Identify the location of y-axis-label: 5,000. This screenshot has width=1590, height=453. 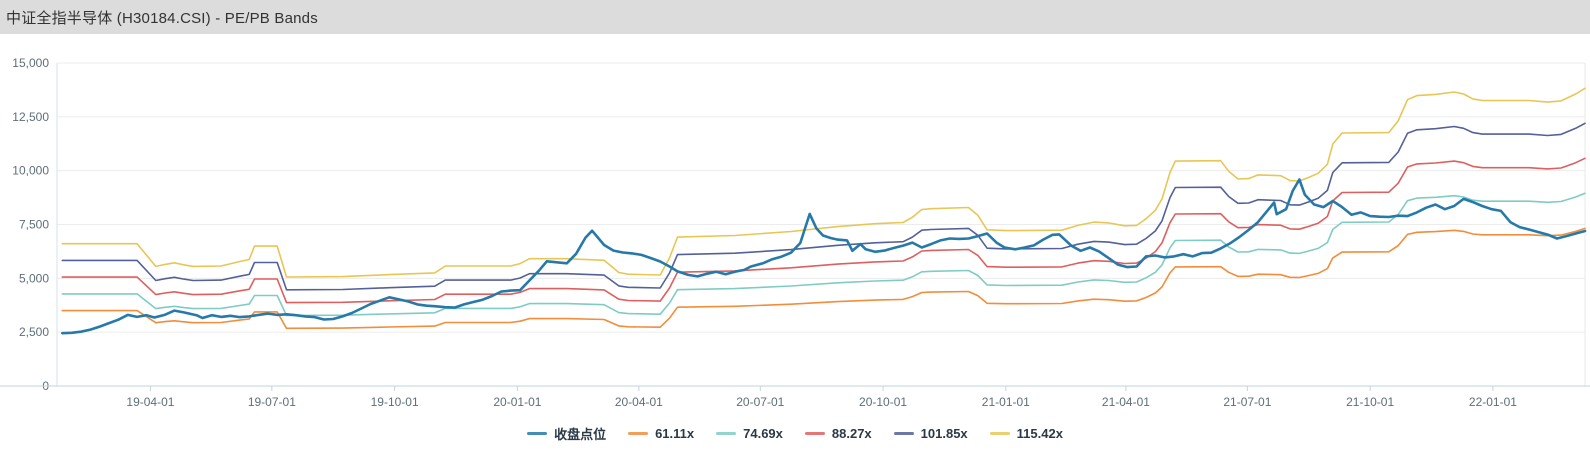
(34, 278).